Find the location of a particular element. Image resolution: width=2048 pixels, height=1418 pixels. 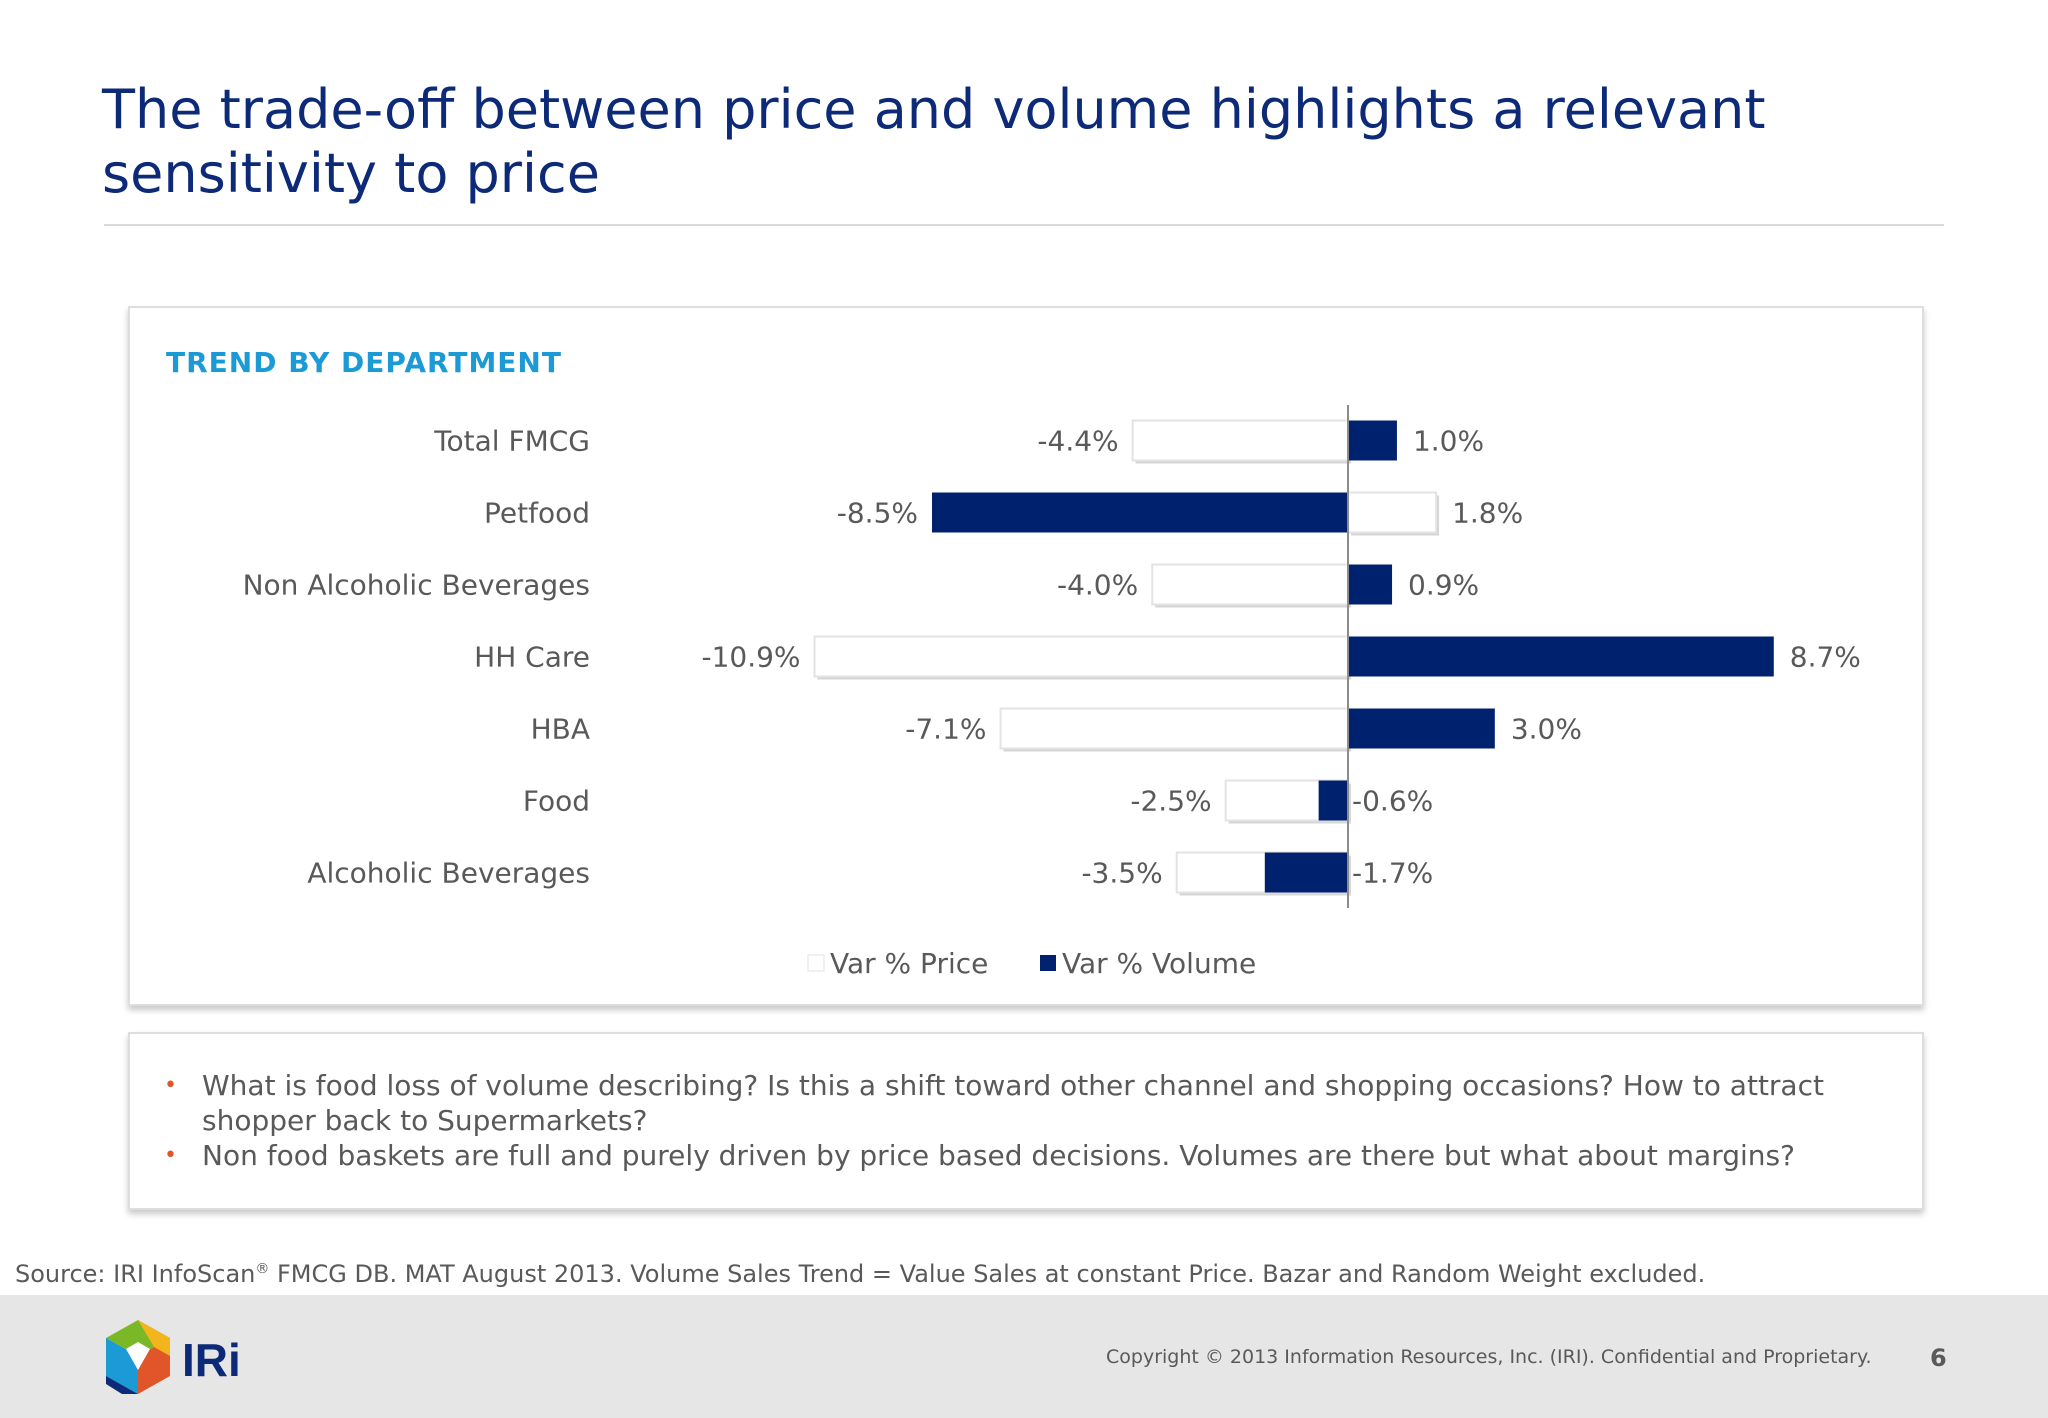

category-label: Alcoholic Beverages is located at coordinates (448, 873).